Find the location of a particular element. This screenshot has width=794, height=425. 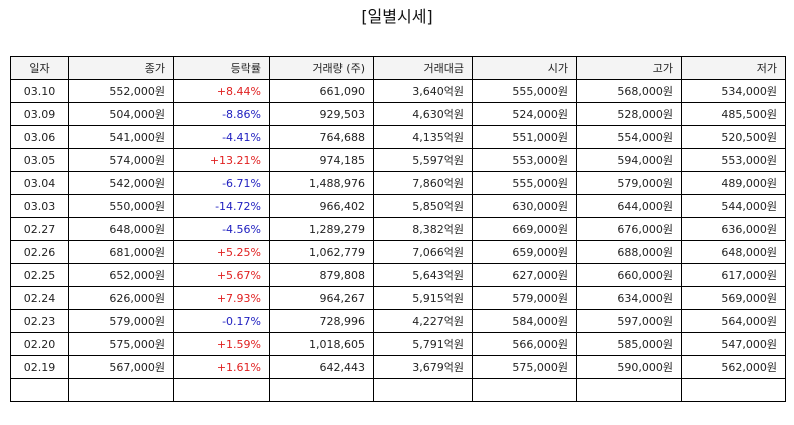

cell-low: 636,000원 is located at coordinates (733, 229).